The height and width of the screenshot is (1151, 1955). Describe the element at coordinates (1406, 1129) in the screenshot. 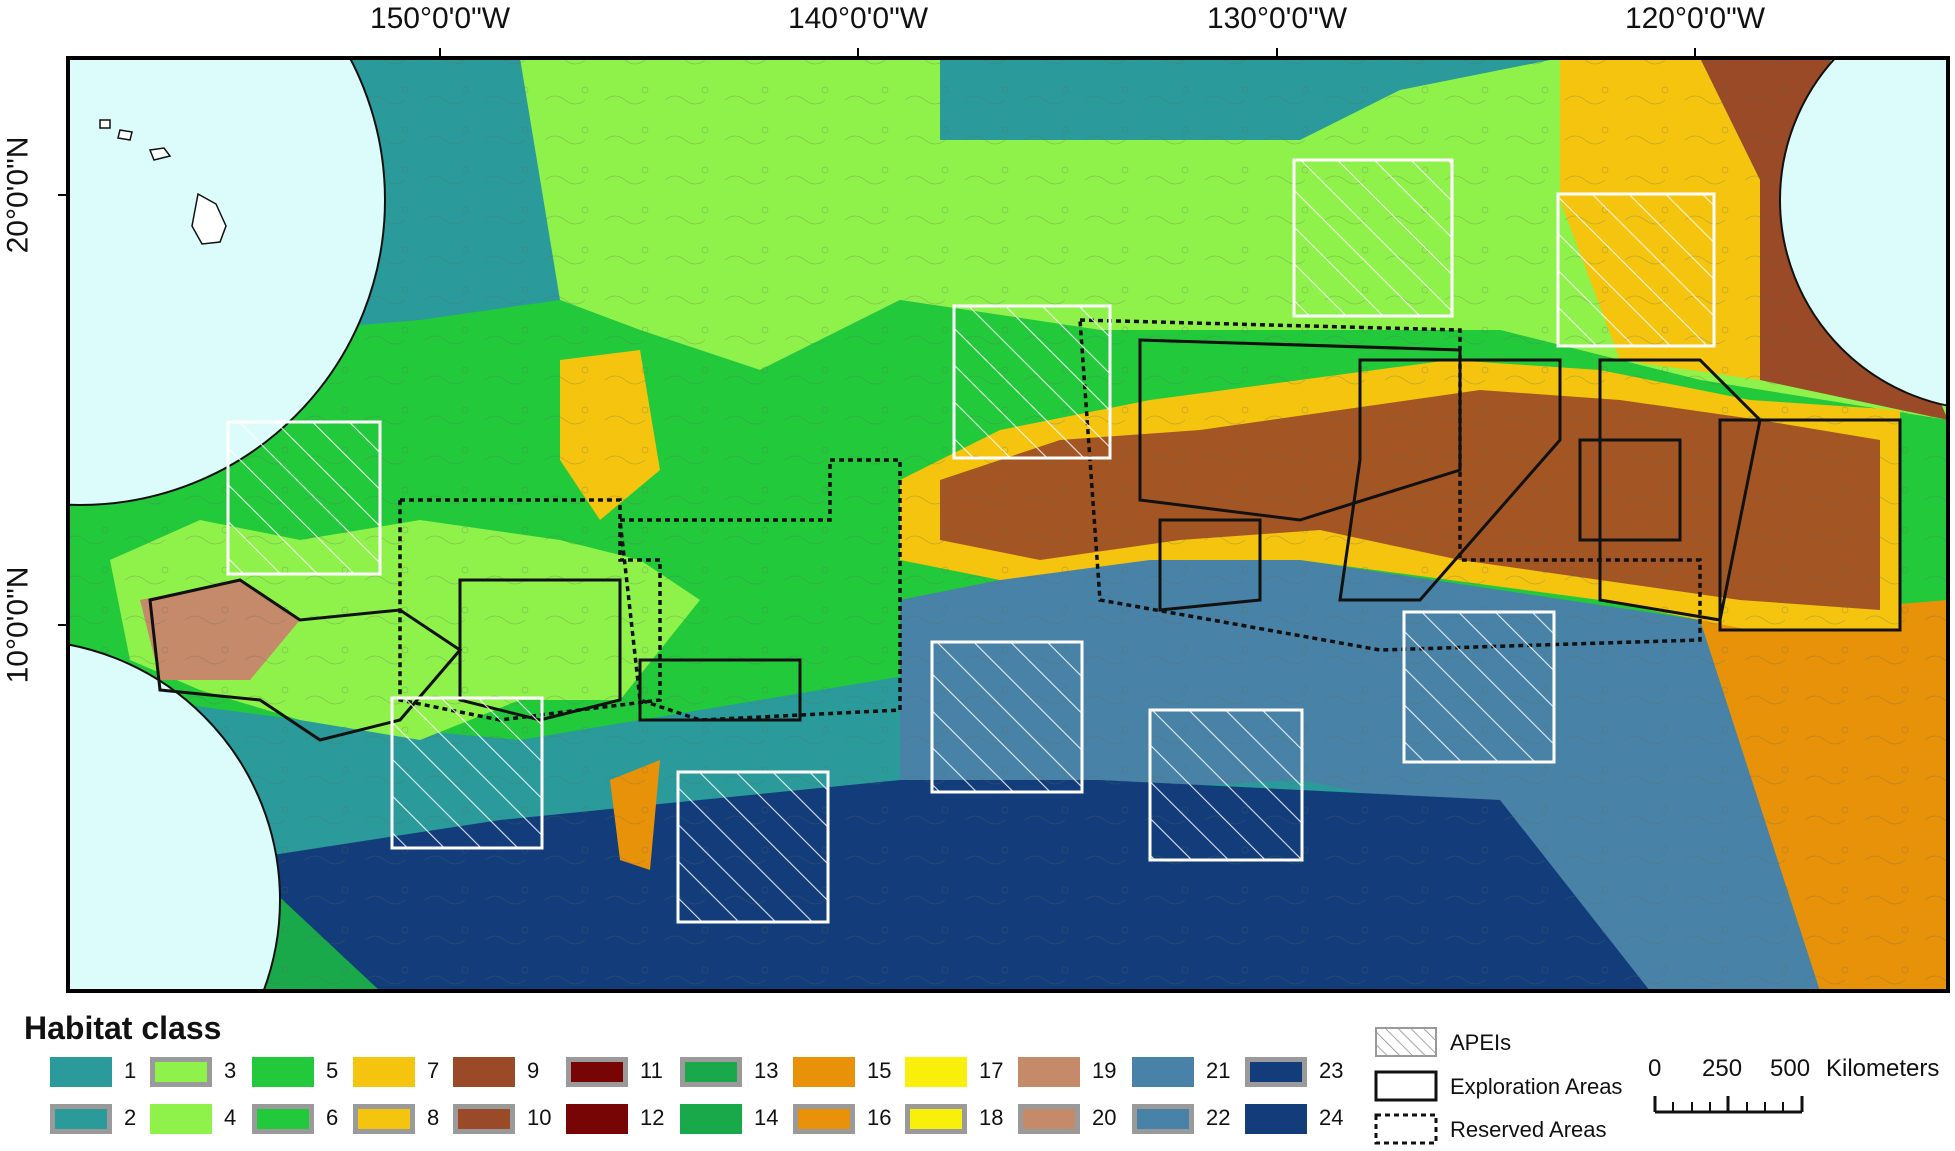

I see `legend-reserved-symbol` at that location.